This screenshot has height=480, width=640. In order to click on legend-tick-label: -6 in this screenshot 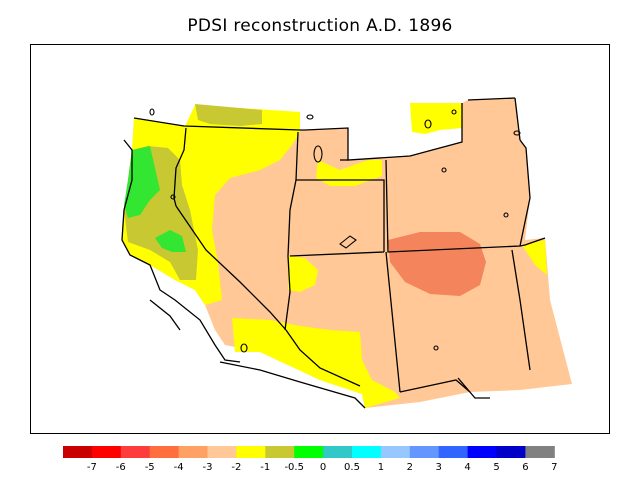, I will do `click(121, 467)`.